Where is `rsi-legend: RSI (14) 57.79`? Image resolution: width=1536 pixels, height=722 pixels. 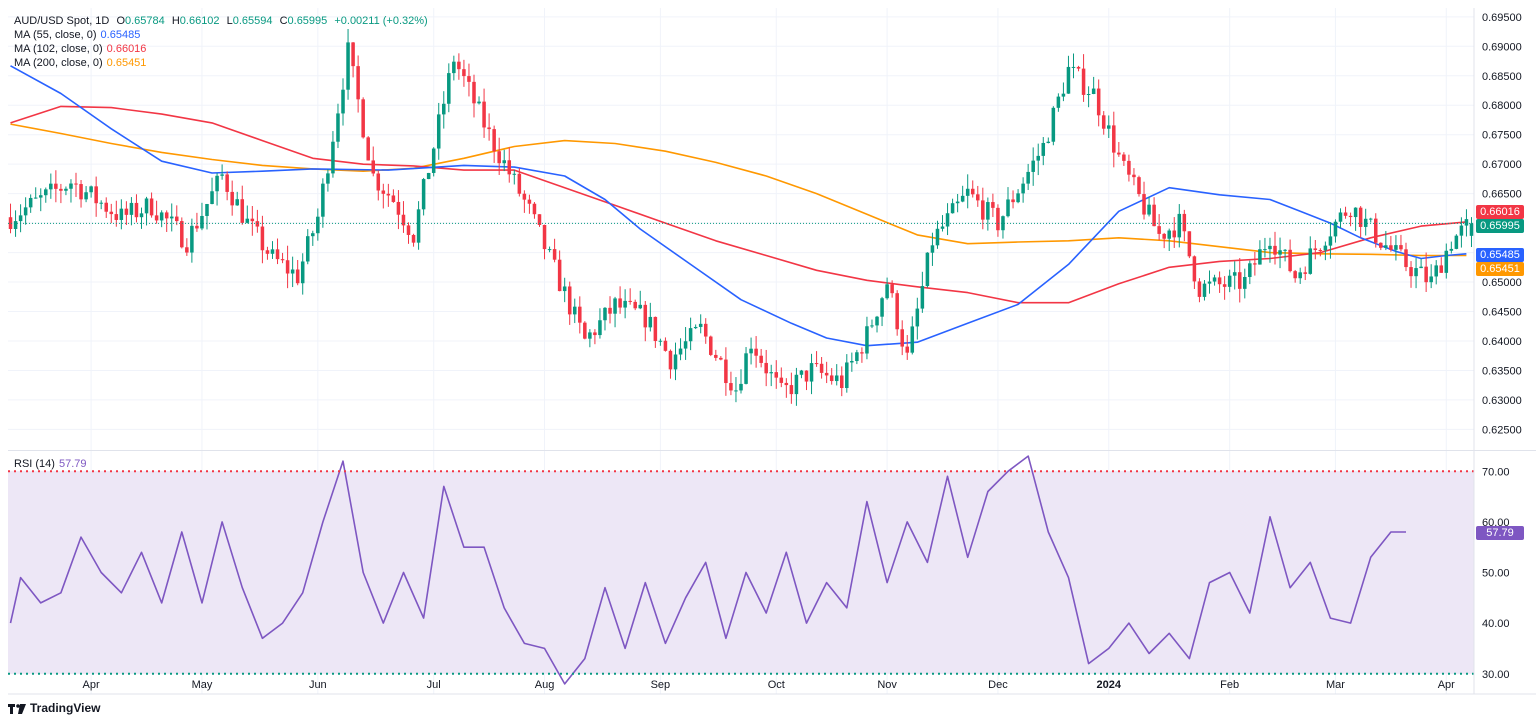
rsi-legend: RSI (14) 57.79 is located at coordinates (52, 464).